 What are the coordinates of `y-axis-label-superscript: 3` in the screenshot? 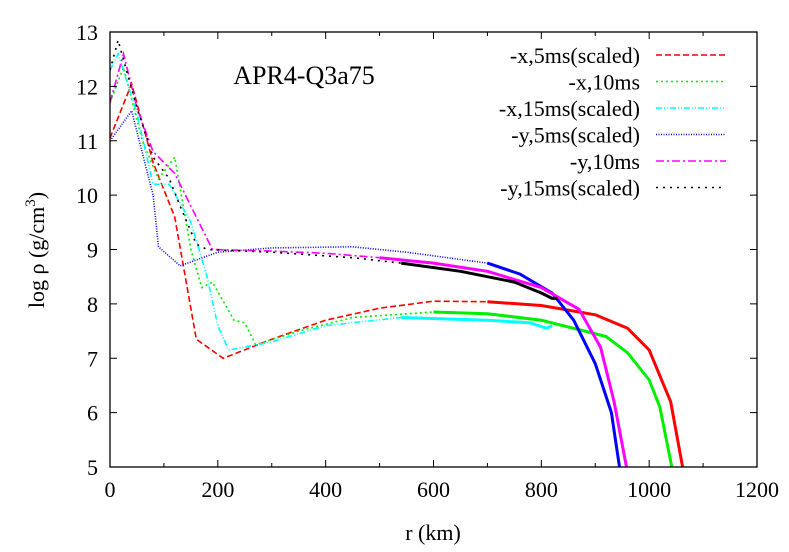 It's located at (31, 203).